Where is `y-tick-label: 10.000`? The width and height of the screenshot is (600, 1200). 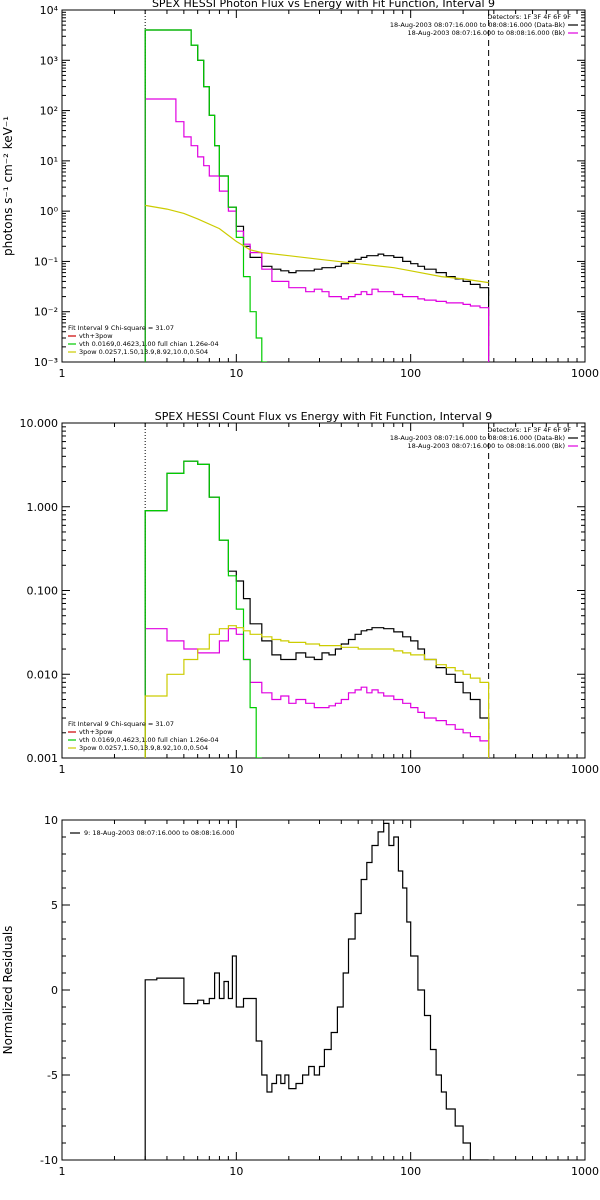
y-tick-label: 10.000 is located at coordinates (39, 423).